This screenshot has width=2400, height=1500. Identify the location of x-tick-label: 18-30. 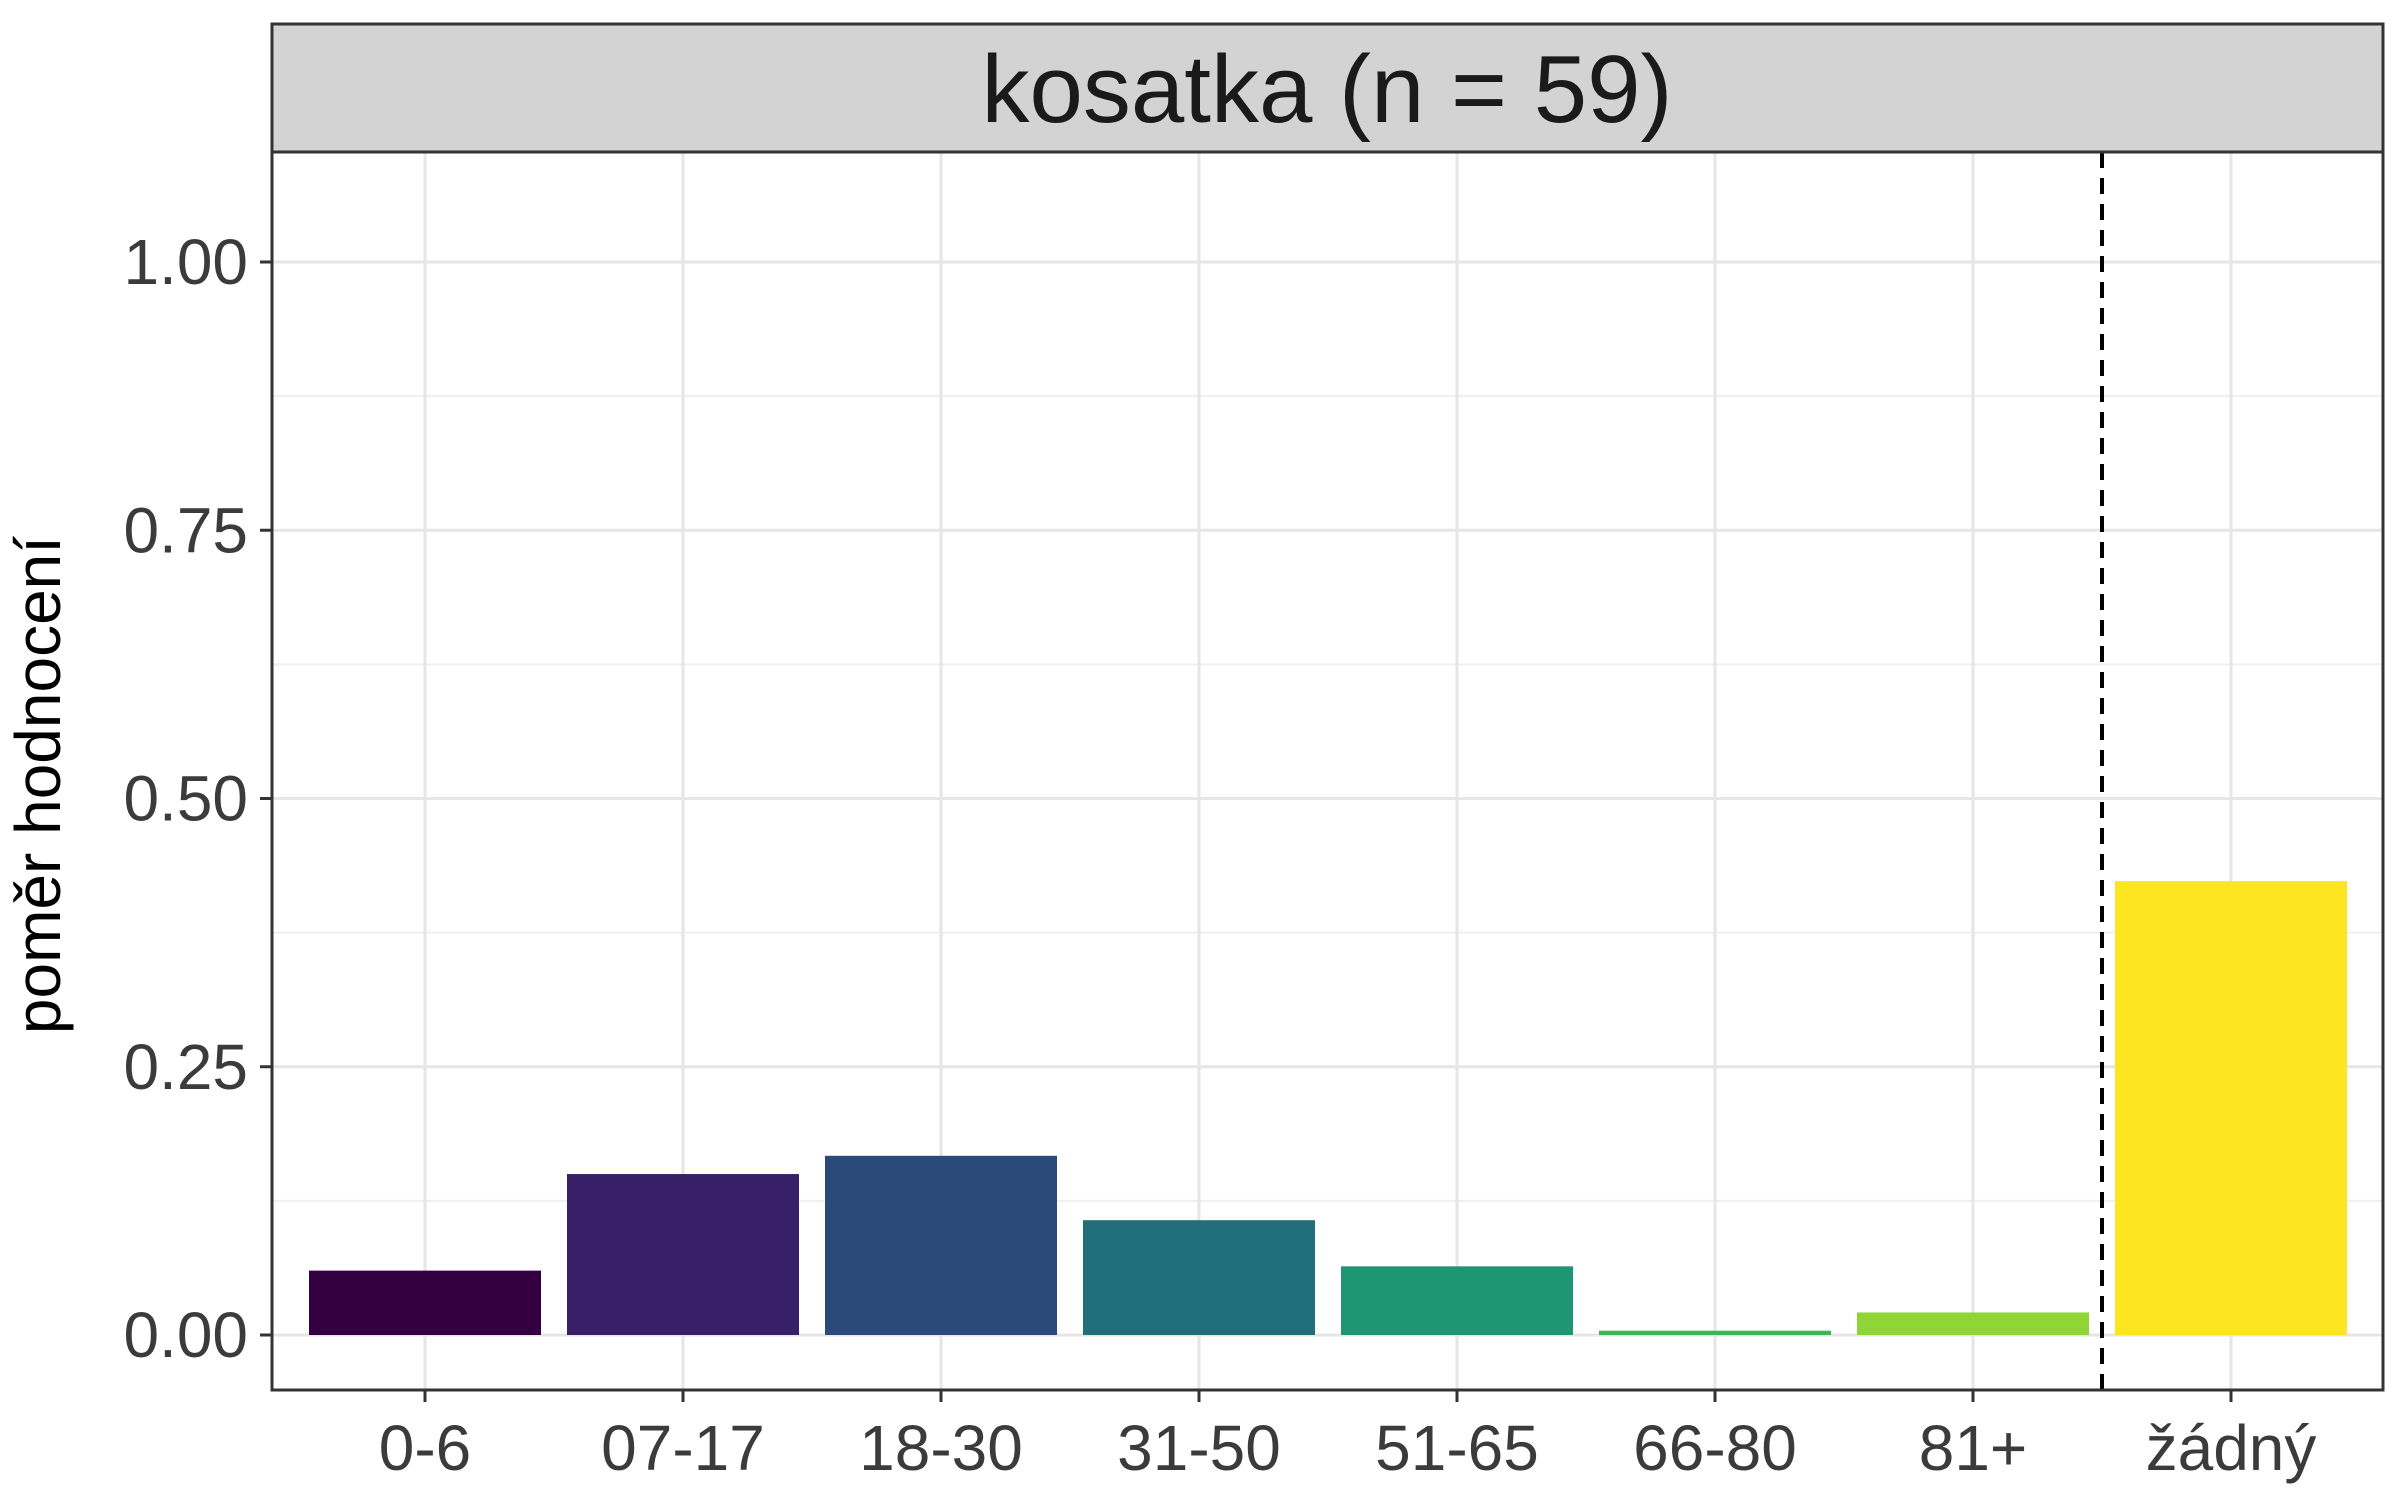
(941, 1448).